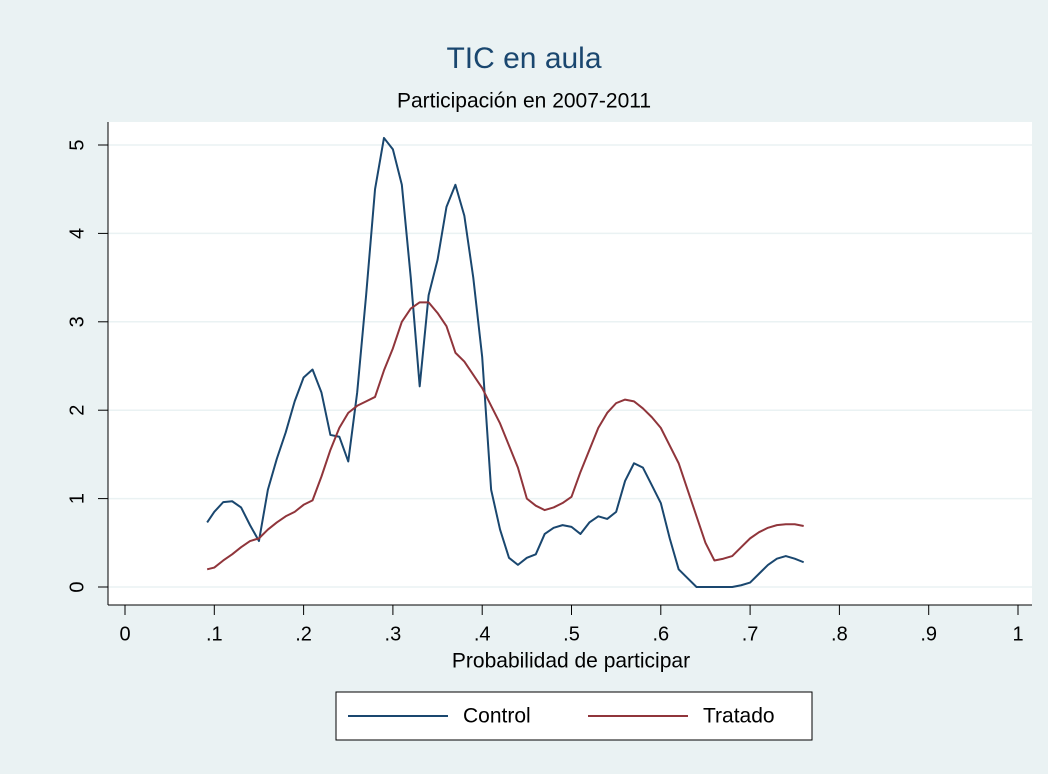  What do you see at coordinates (77, 144) in the screenshot?
I see `y-tick-label: 5` at bounding box center [77, 144].